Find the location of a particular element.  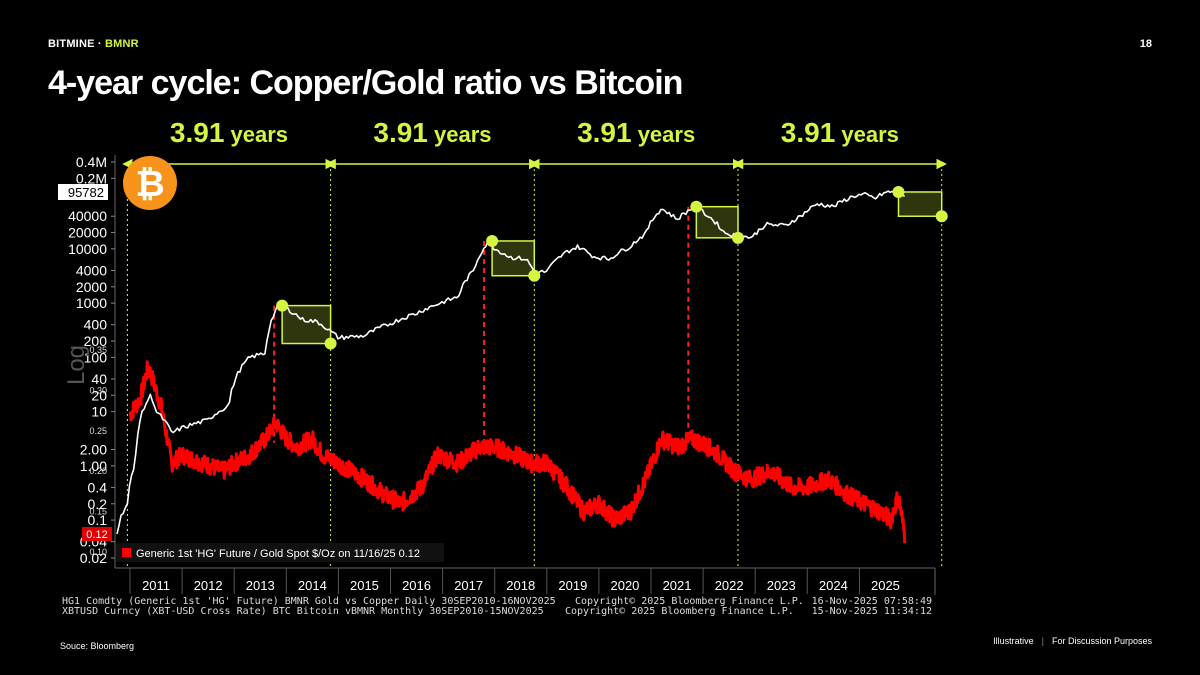

btc-tick-label: 400 is located at coordinates (96, 325).